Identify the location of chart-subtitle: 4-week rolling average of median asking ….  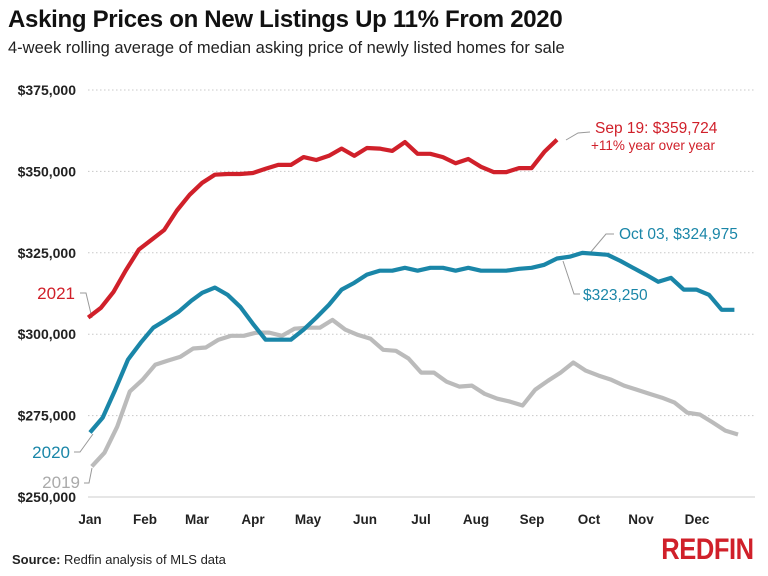
(286, 48).